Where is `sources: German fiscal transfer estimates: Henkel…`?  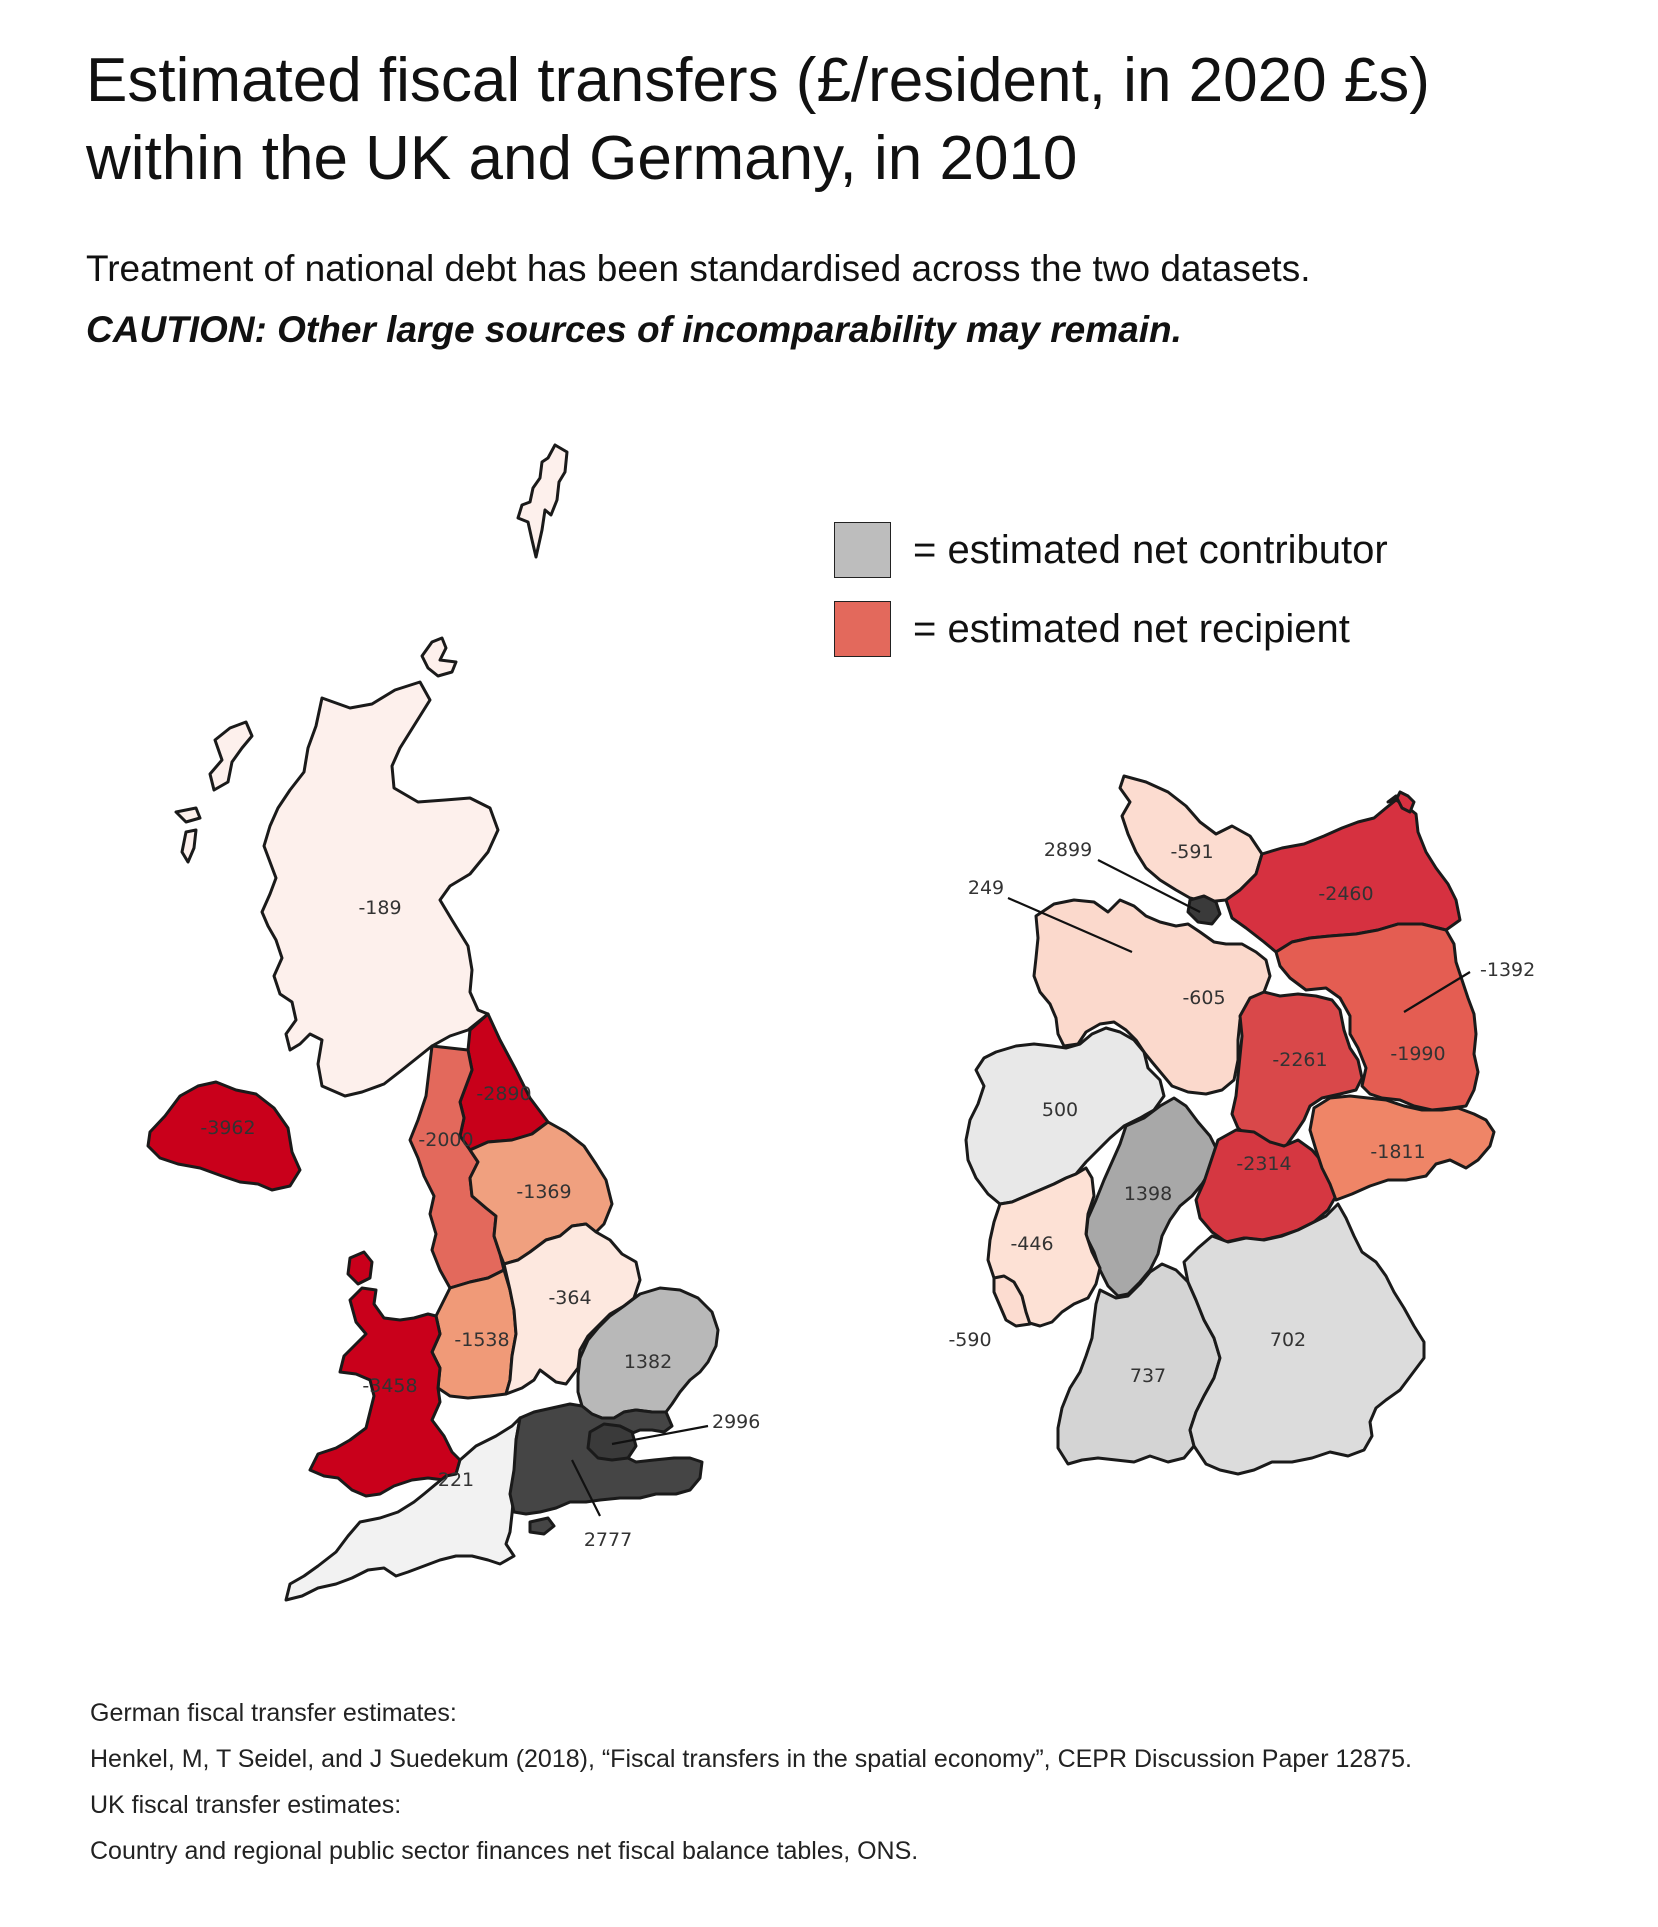 sources: German fiscal transfer estimates: Henkel… is located at coordinates (751, 1782).